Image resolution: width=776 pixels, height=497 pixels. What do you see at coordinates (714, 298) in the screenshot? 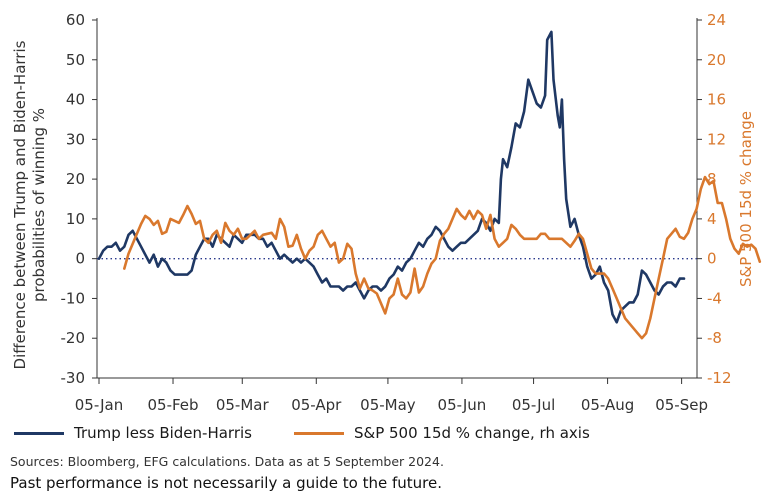
I see `right-tick-label: -4` at bounding box center [714, 298].